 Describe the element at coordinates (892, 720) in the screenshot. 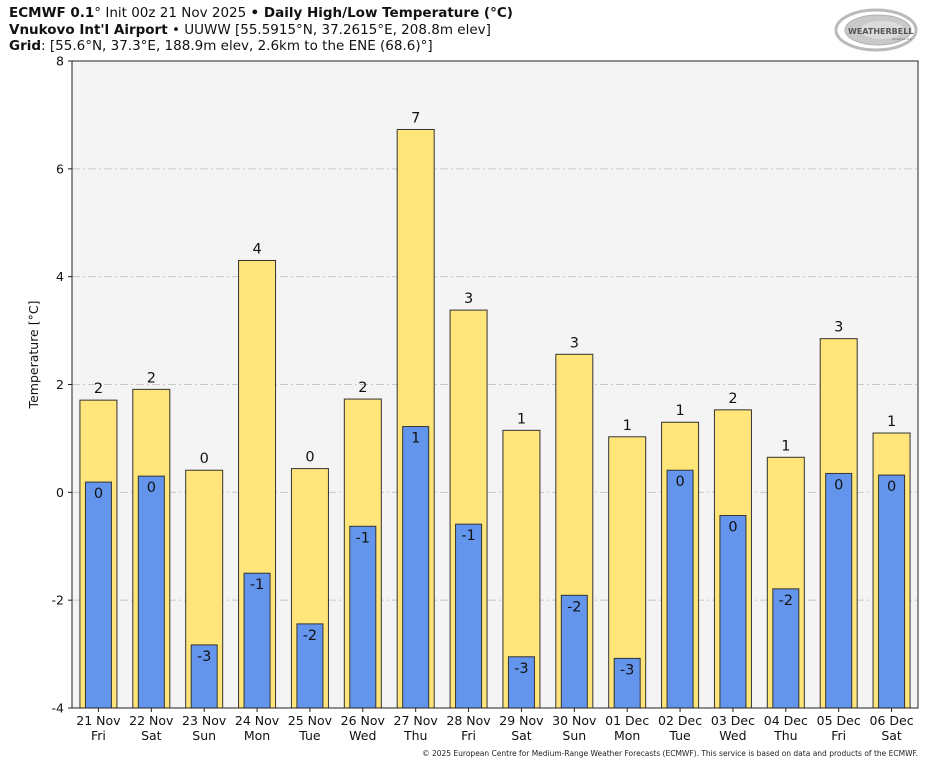

I see `x-tick-label-date: 06 Dec` at that location.